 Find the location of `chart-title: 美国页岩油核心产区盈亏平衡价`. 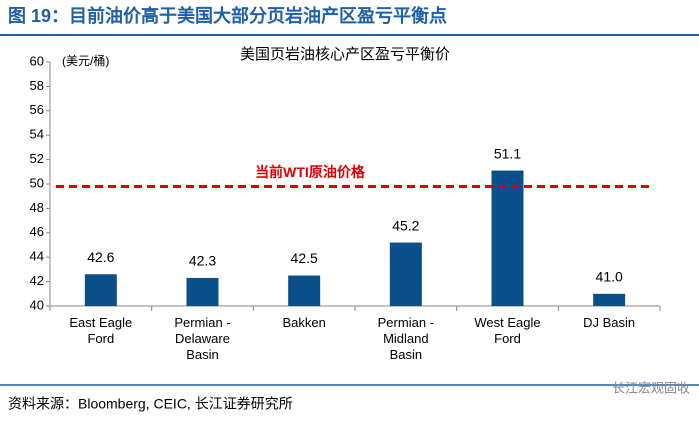

chart-title: 美国页岩油核心产区盈亏平衡价 is located at coordinates (345, 54).